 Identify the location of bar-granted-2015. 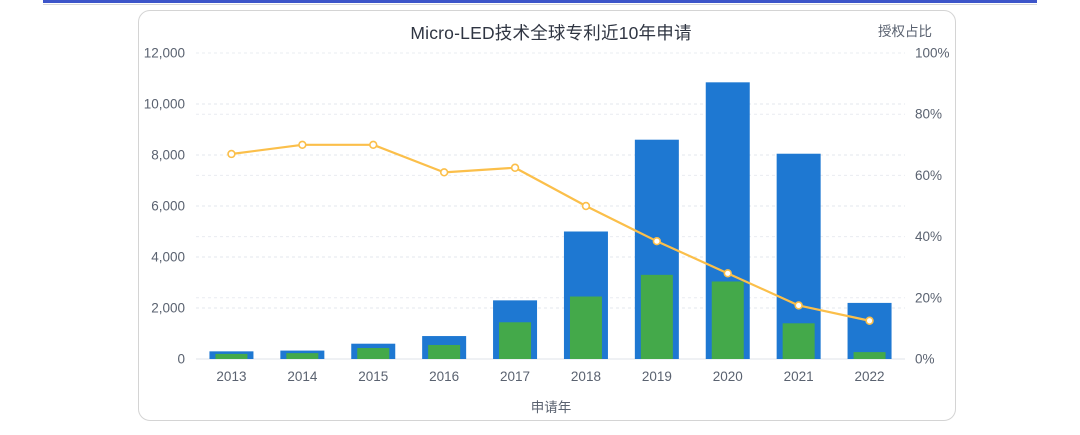
(373, 353).